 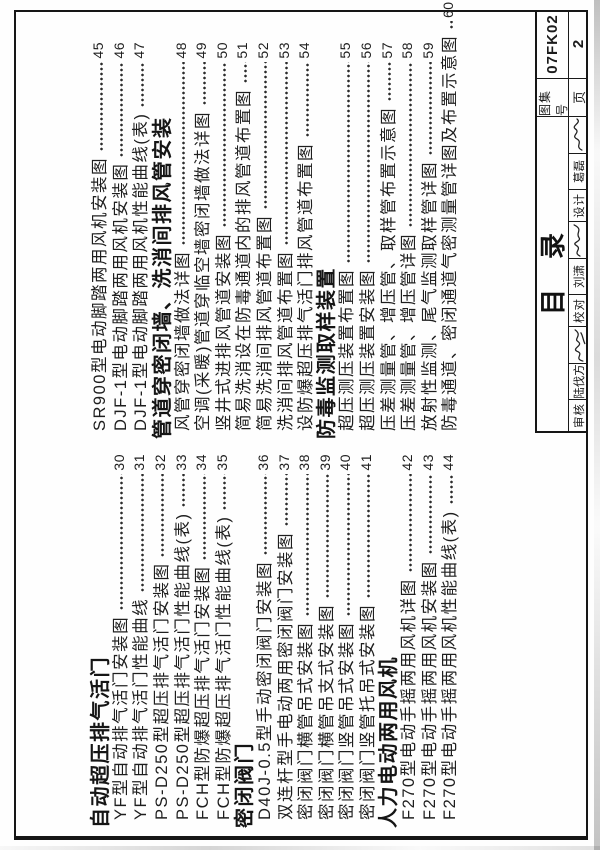 I want to click on page-number: 2, so click(x=578, y=44).